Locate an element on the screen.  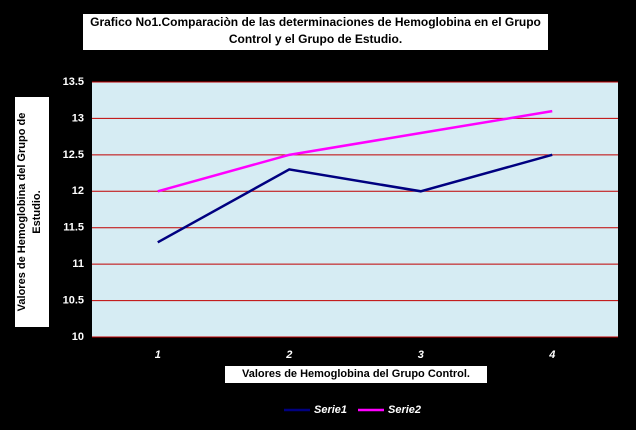
y-tick-label: 11.5 is located at coordinates (73, 228).